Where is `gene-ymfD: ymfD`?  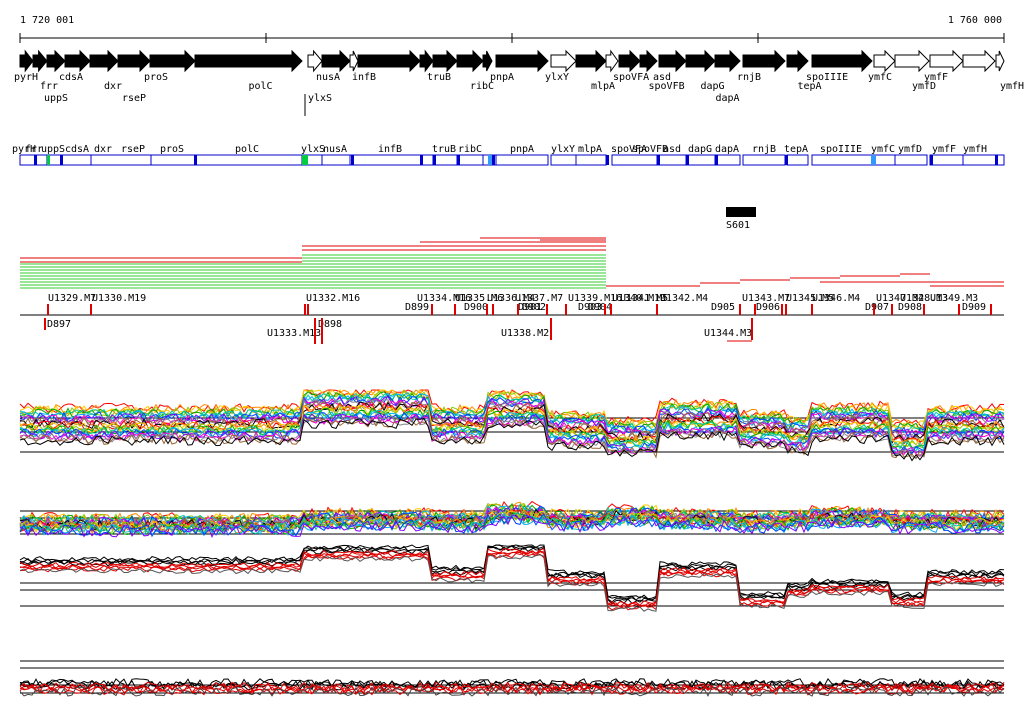
gene-ymfD: ymfD is located at coordinates (915, 70).